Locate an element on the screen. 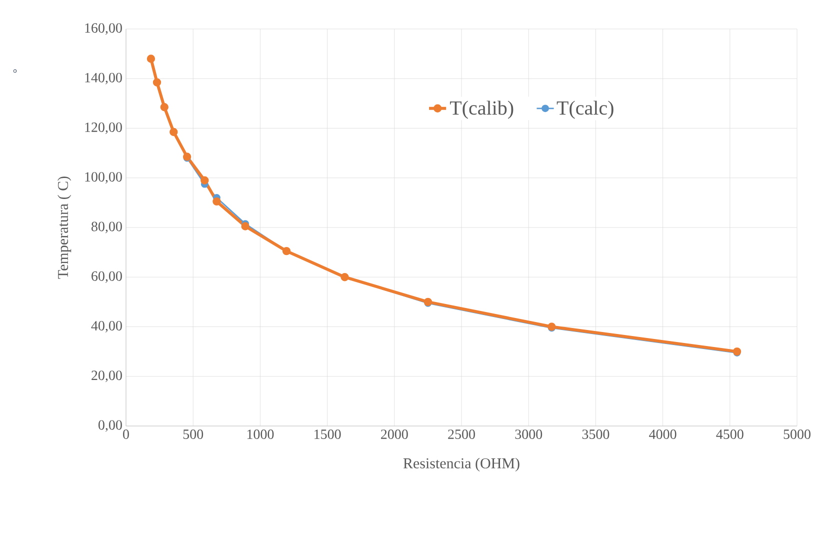  y-tick-label: 0,00 is located at coordinates (110, 426).